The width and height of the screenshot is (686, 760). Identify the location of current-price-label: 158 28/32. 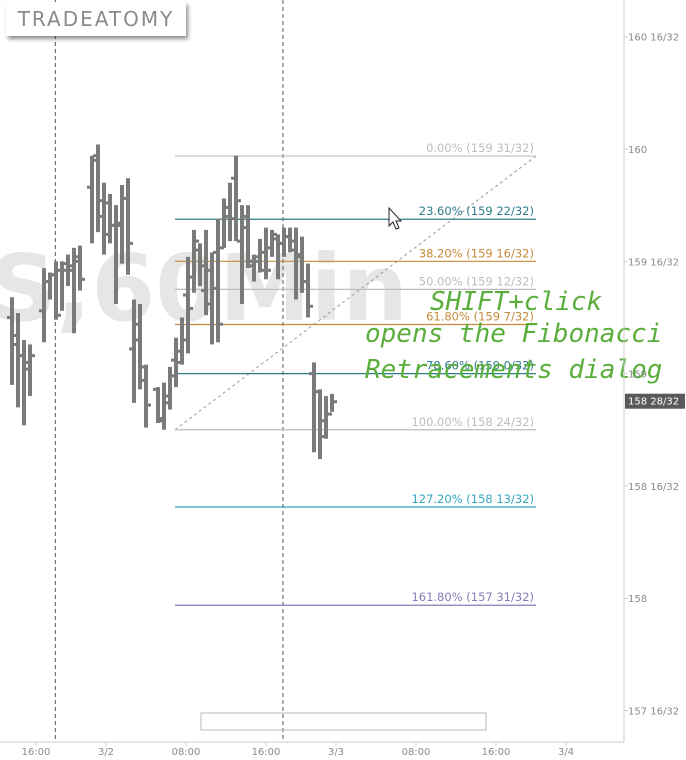
(653, 402).